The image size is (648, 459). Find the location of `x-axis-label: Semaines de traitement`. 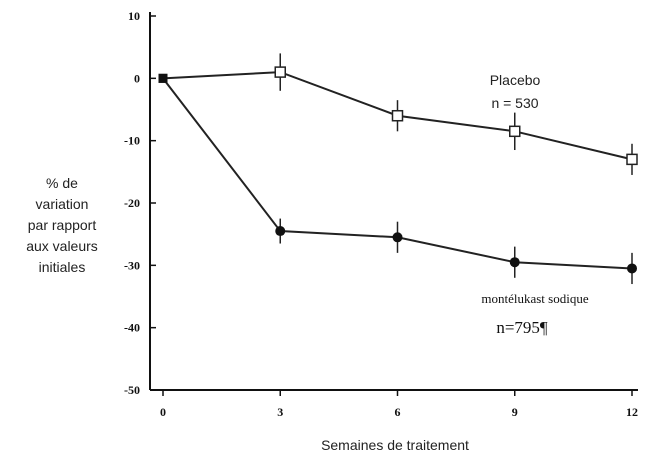

x-axis-label: Semaines de traitement is located at coordinates (395, 445).